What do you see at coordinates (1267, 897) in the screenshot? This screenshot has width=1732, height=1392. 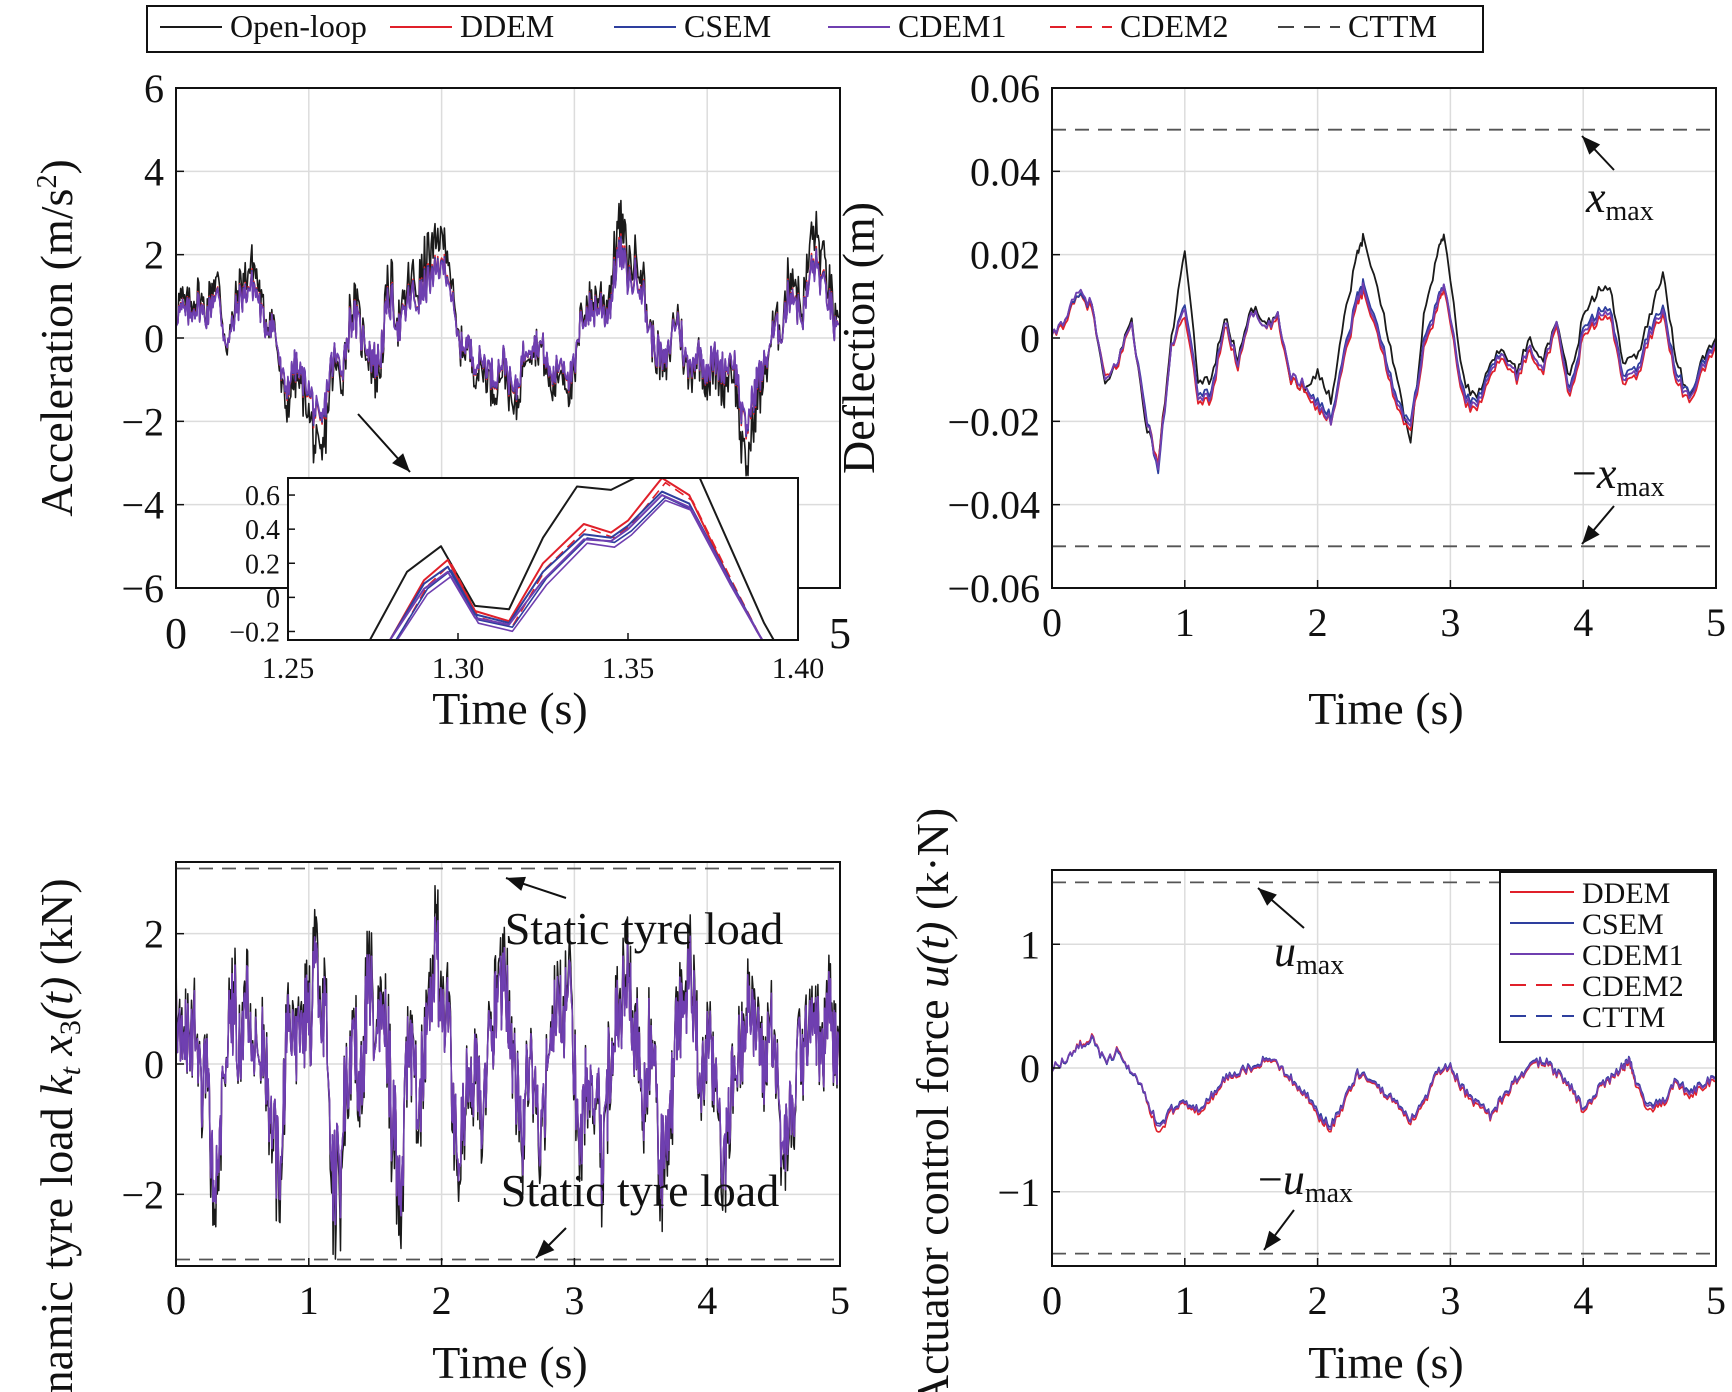 I see `arrow-umax-head` at bounding box center [1267, 897].